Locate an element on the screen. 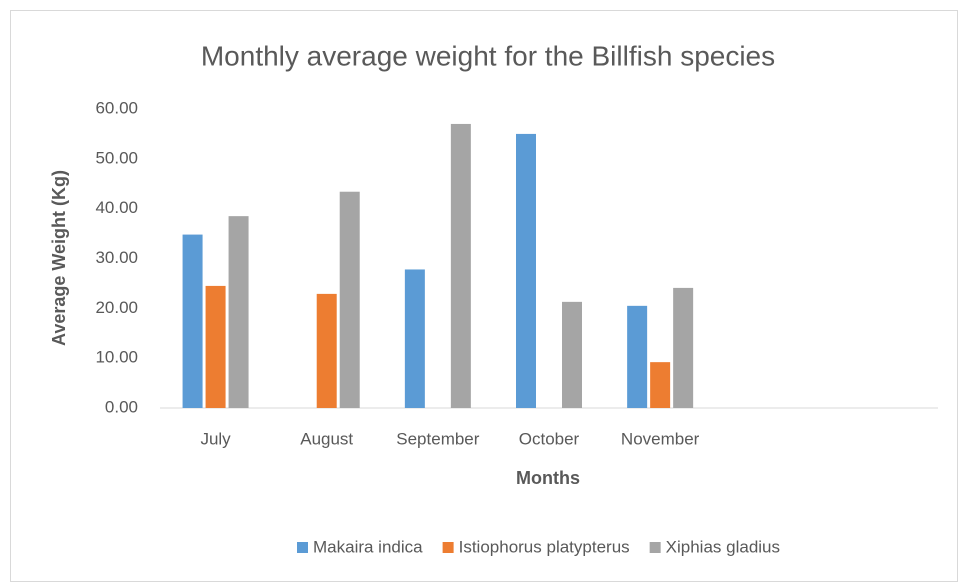  x-tick-label: October is located at coordinates (549, 438).